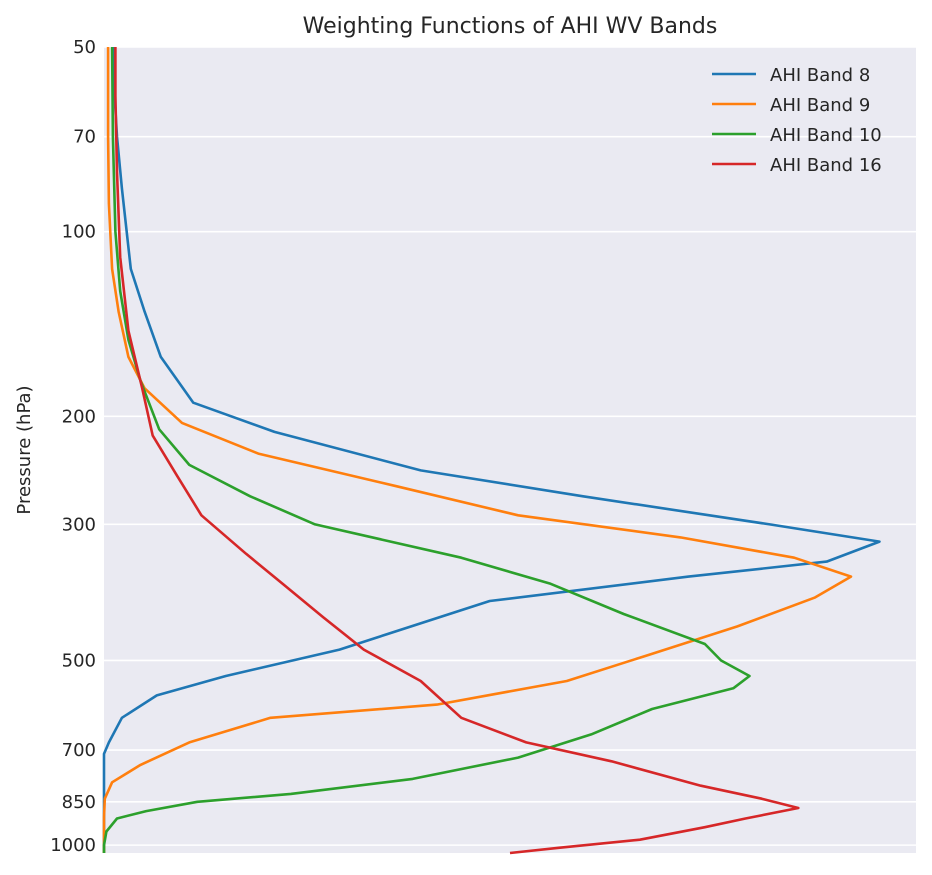 The image size is (932, 875). Describe the element at coordinates (826, 165) in the screenshot. I see `legend-label: AHI Band 16` at that location.